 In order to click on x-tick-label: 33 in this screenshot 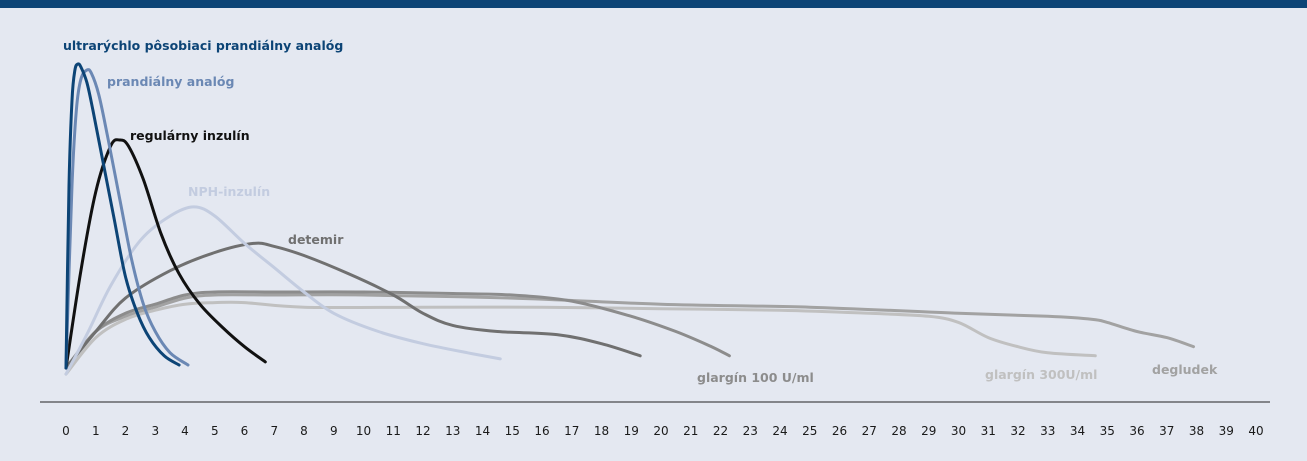, I will do `click(1047, 431)`.